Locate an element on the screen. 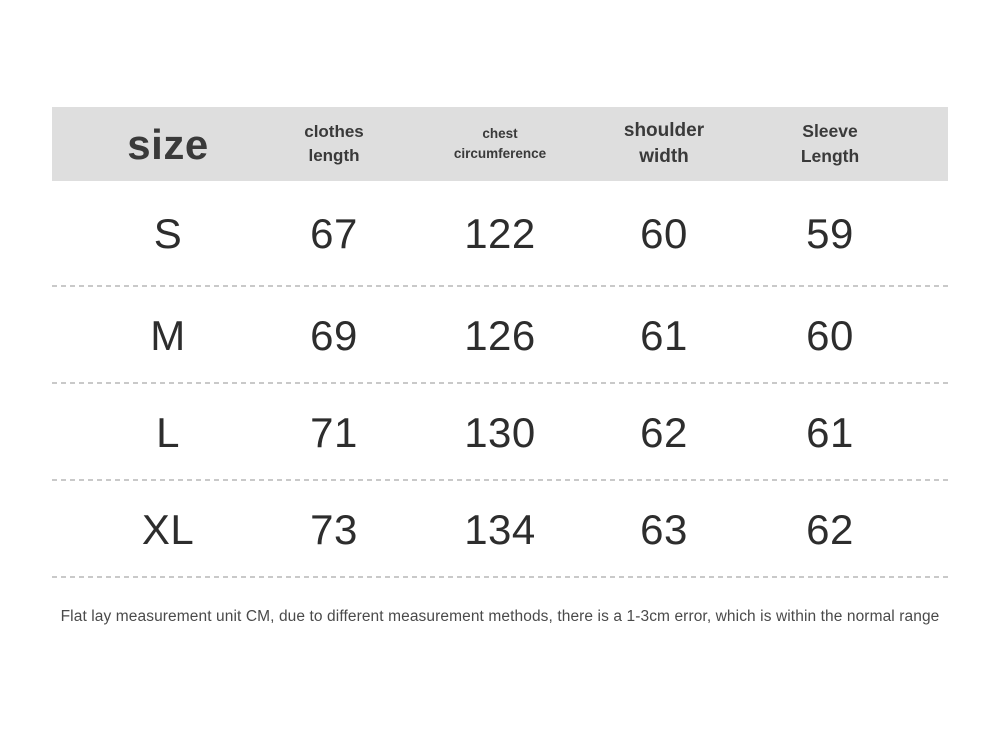 This screenshot has width=1000, height=750. cell-clothes-length: 71 is located at coordinates (334, 432).